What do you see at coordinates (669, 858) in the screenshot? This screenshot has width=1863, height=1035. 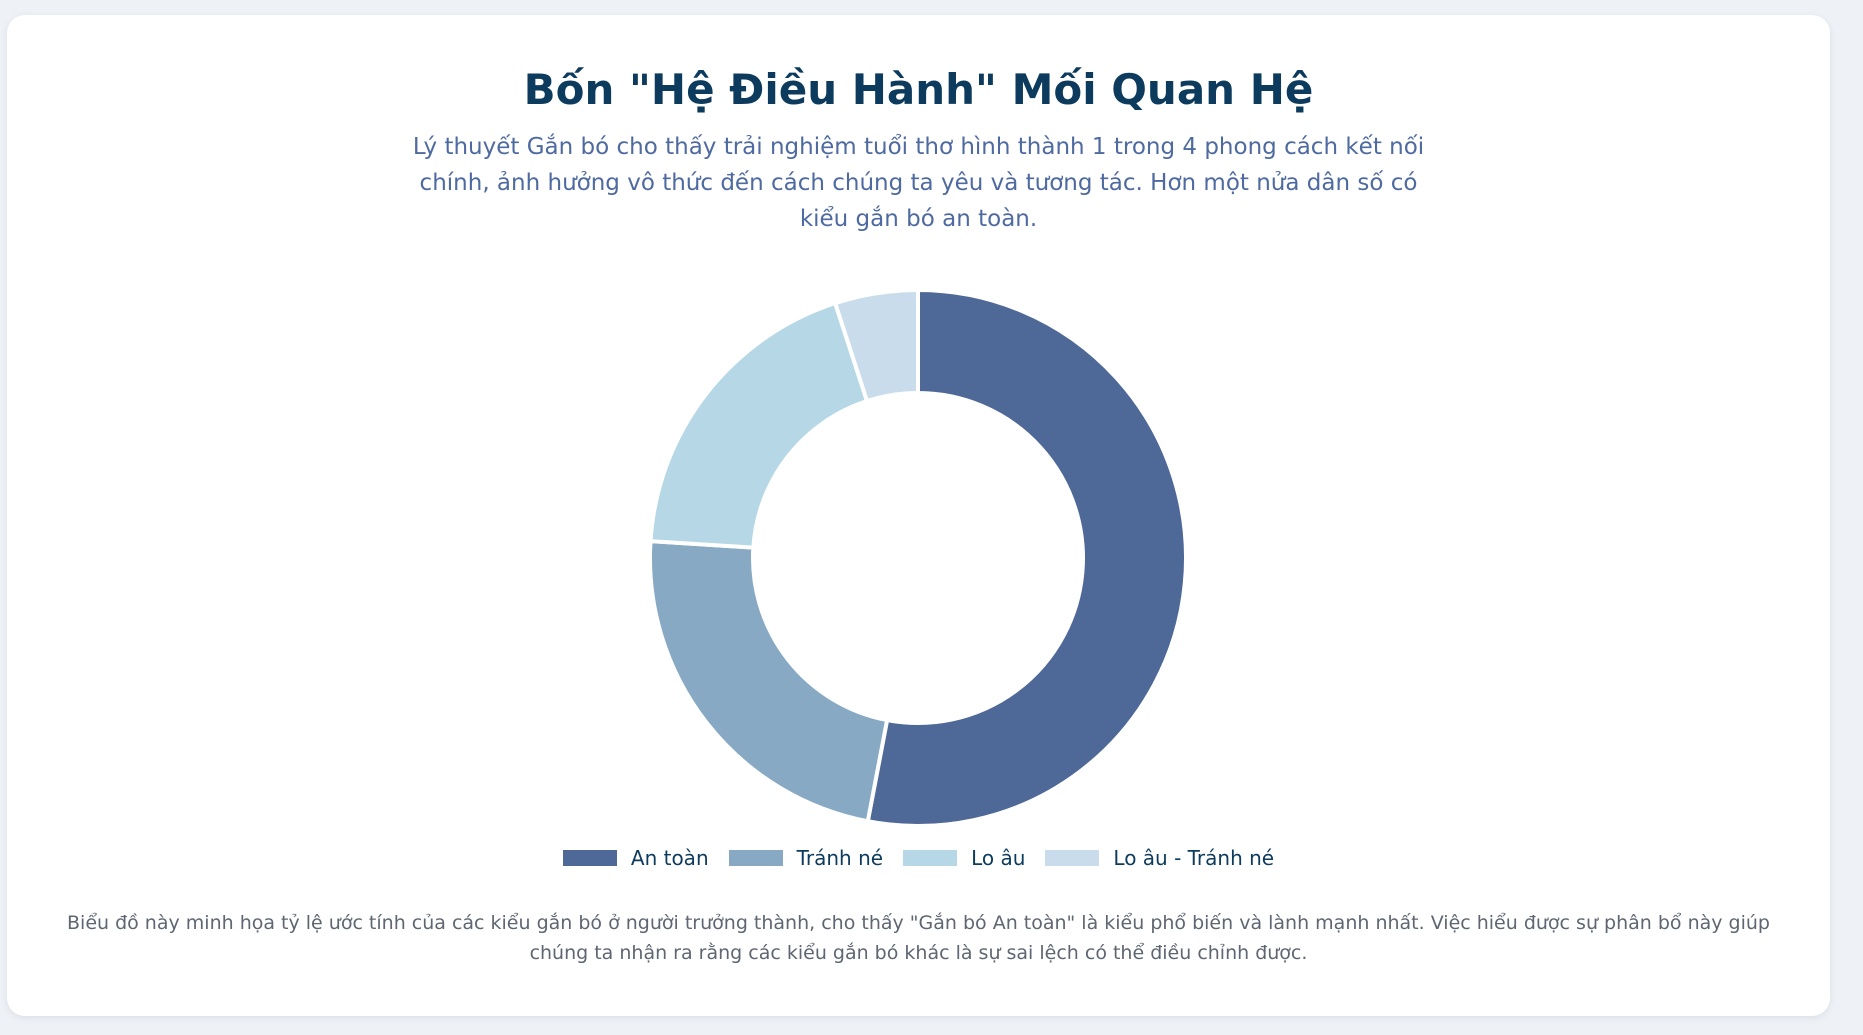 I see `legend-label: An toàn` at bounding box center [669, 858].